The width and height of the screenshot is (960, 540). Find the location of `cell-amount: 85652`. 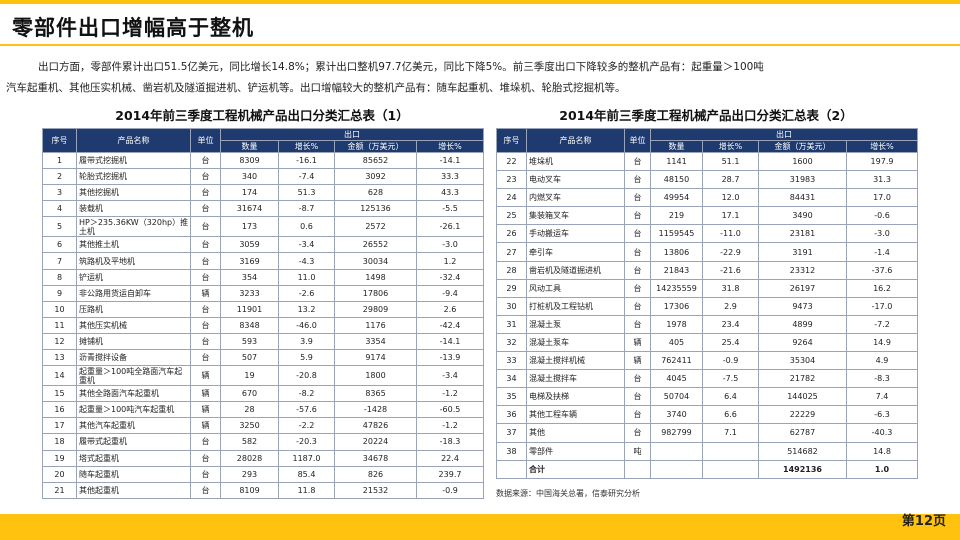

cell-amount: 85652 is located at coordinates (375, 160).